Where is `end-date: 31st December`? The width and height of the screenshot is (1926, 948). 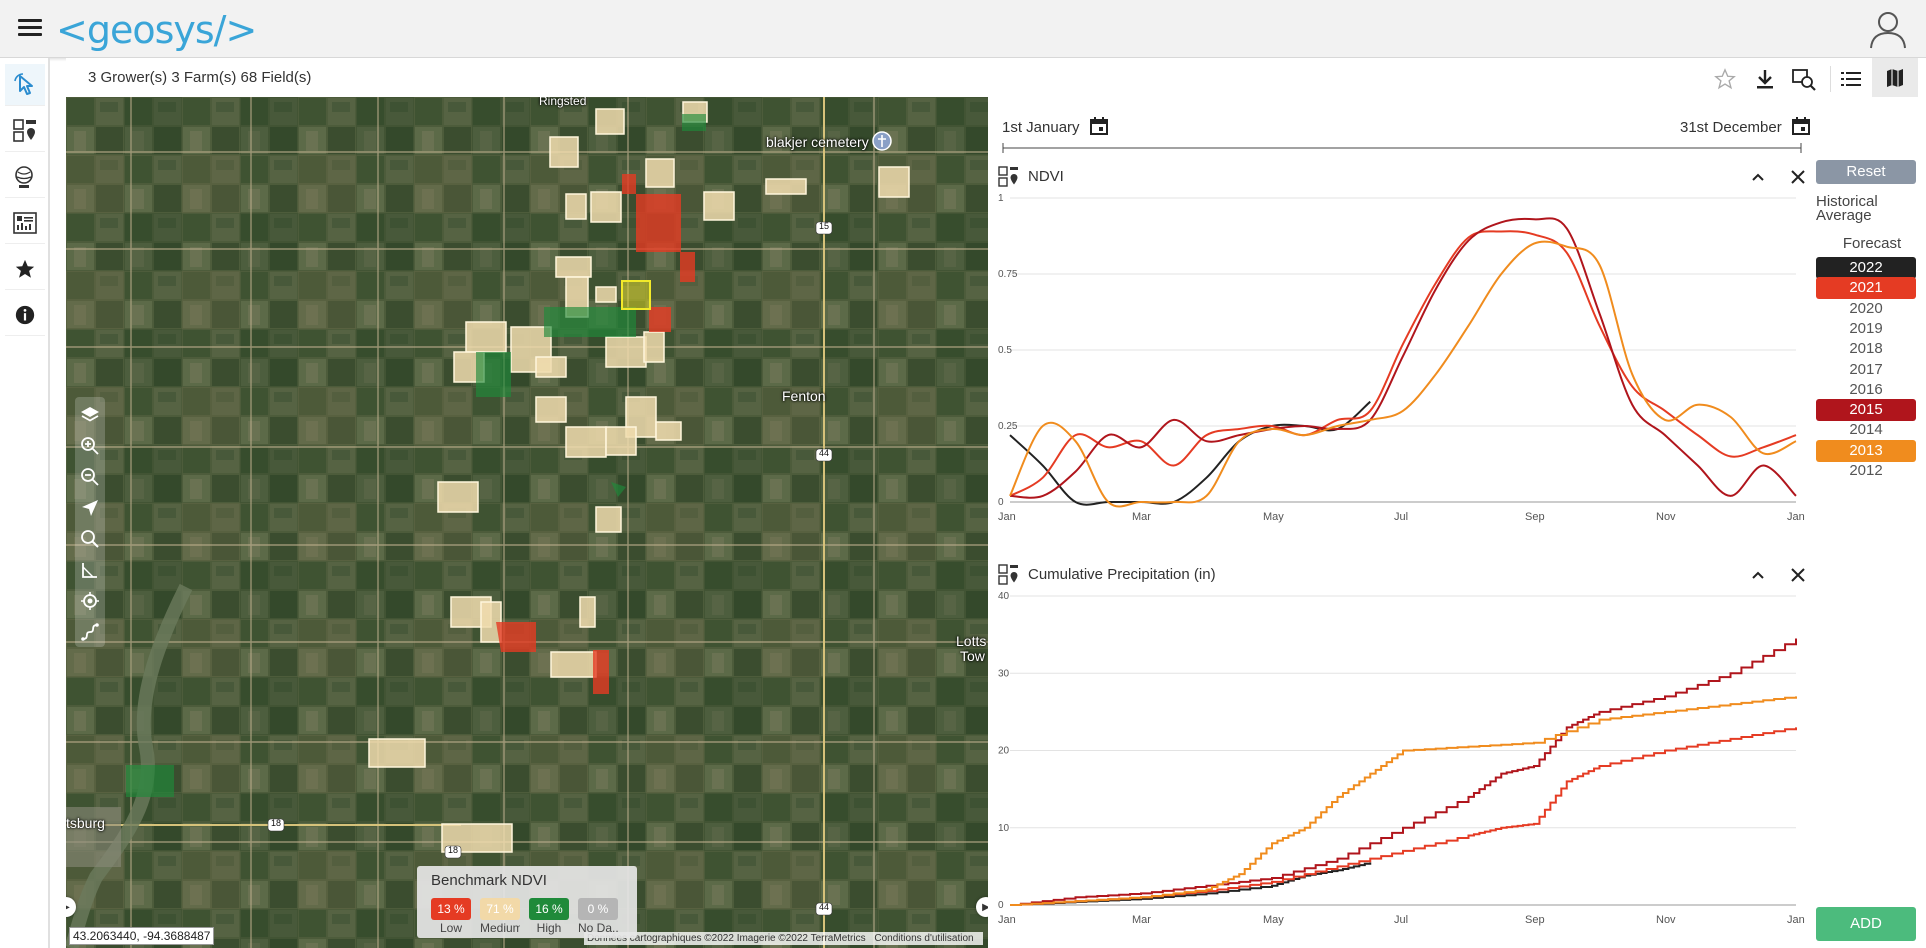 end-date: 31st December is located at coordinates (1745, 126).